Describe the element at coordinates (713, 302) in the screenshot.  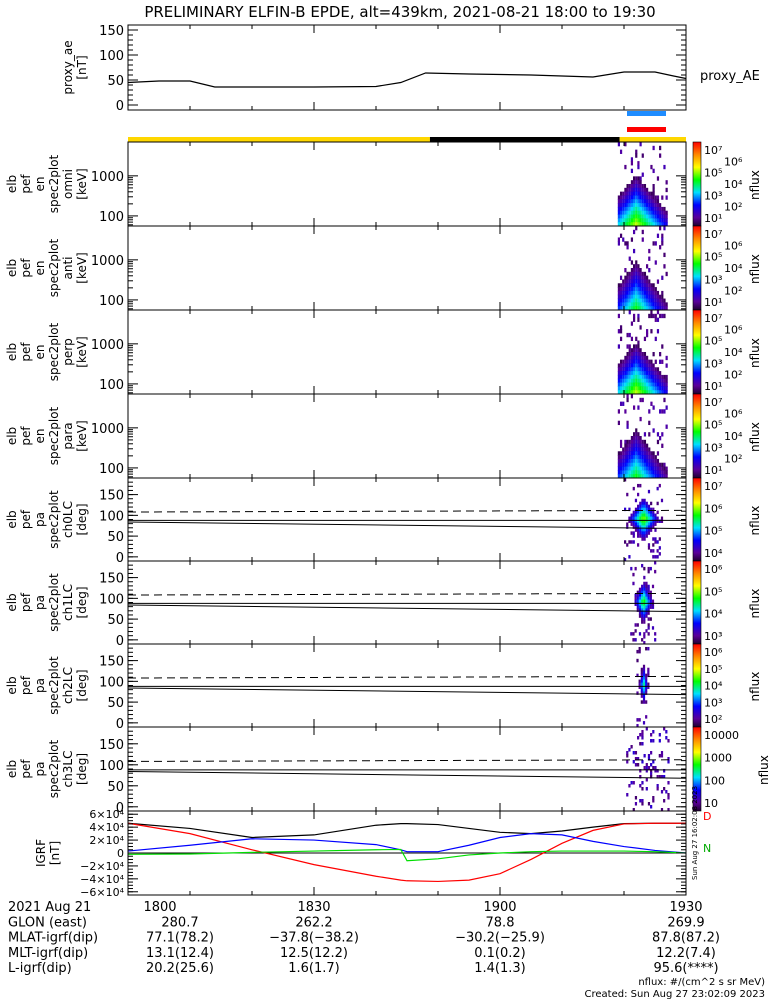
I see `colorbar-tick-label: 10¹` at that location.